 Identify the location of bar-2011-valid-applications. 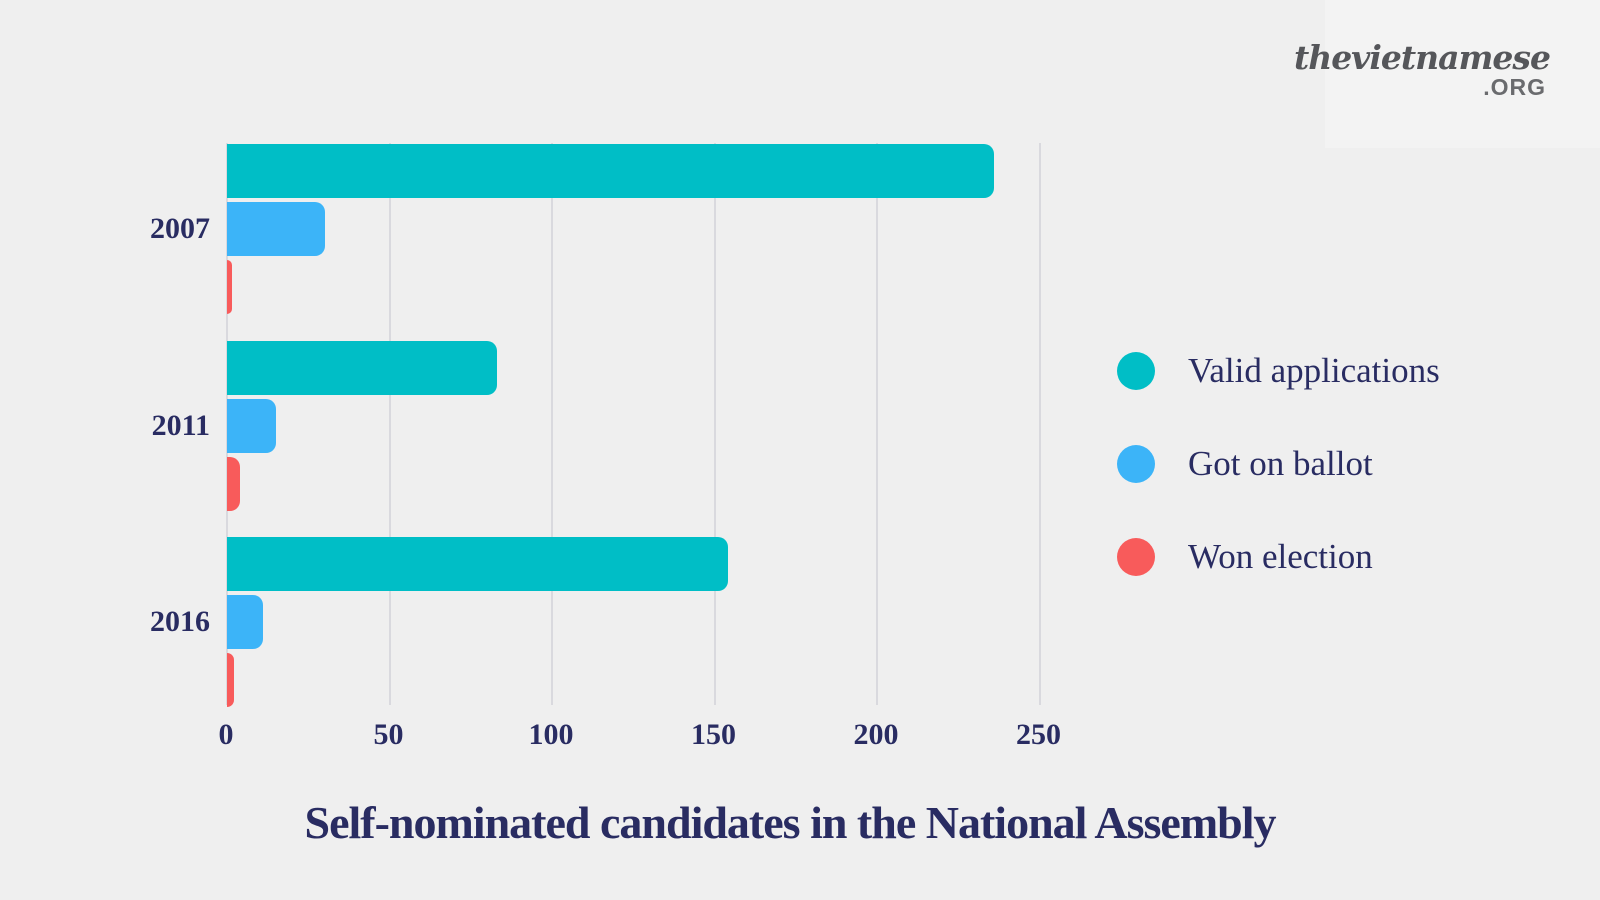
(362, 368).